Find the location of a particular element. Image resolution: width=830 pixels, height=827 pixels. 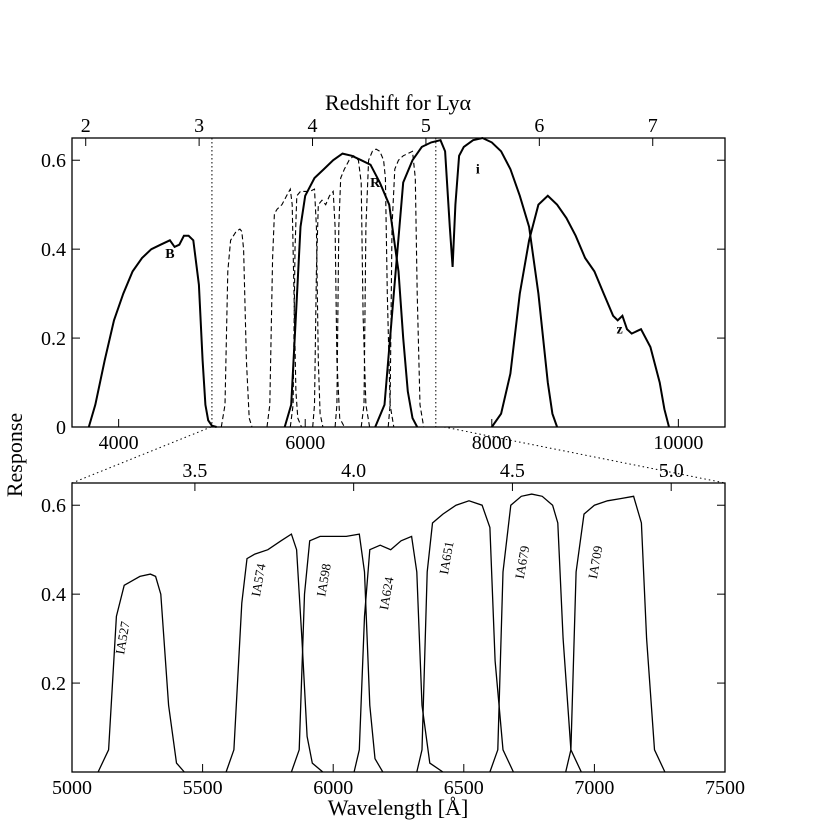

filter-label-z: z is located at coordinates (619, 330).